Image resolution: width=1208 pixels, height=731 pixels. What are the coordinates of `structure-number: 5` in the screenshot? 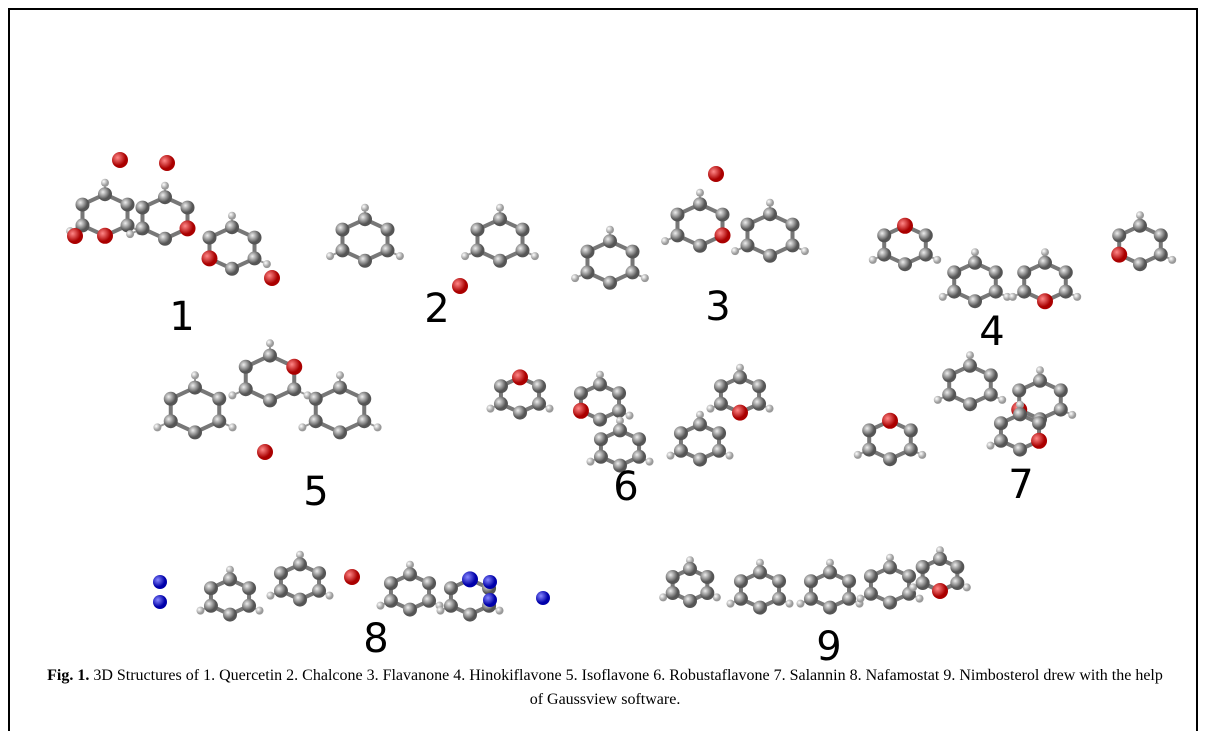 It's located at (315, 492).